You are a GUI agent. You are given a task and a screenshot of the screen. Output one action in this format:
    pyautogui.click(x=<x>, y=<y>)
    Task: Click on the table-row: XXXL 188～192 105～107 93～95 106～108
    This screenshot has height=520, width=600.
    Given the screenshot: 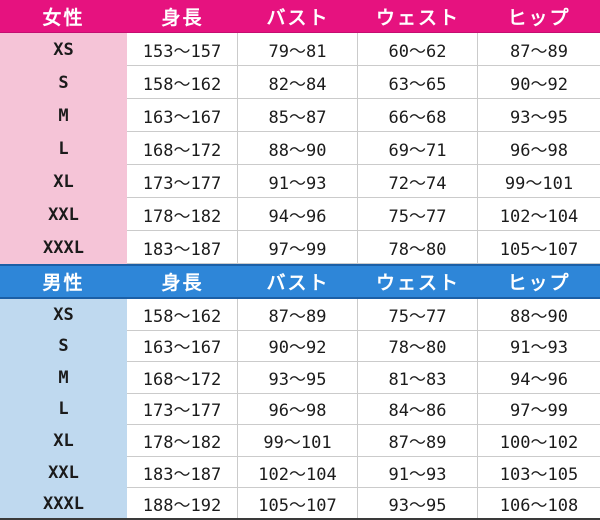 What is the action you would take?
    pyautogui.click(x=300, y=504)
    